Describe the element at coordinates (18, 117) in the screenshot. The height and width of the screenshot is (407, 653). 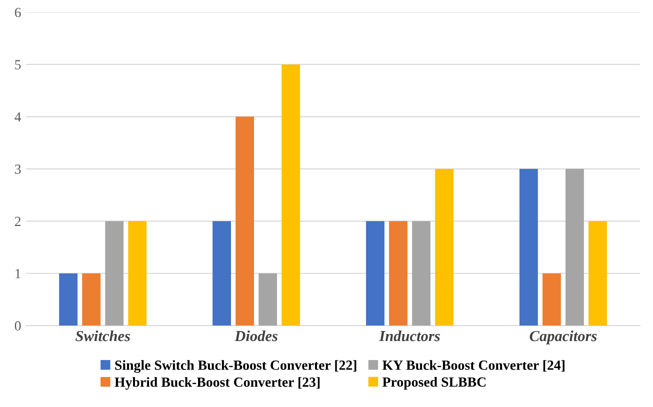
I see `y-tick-label: 4` at that location.